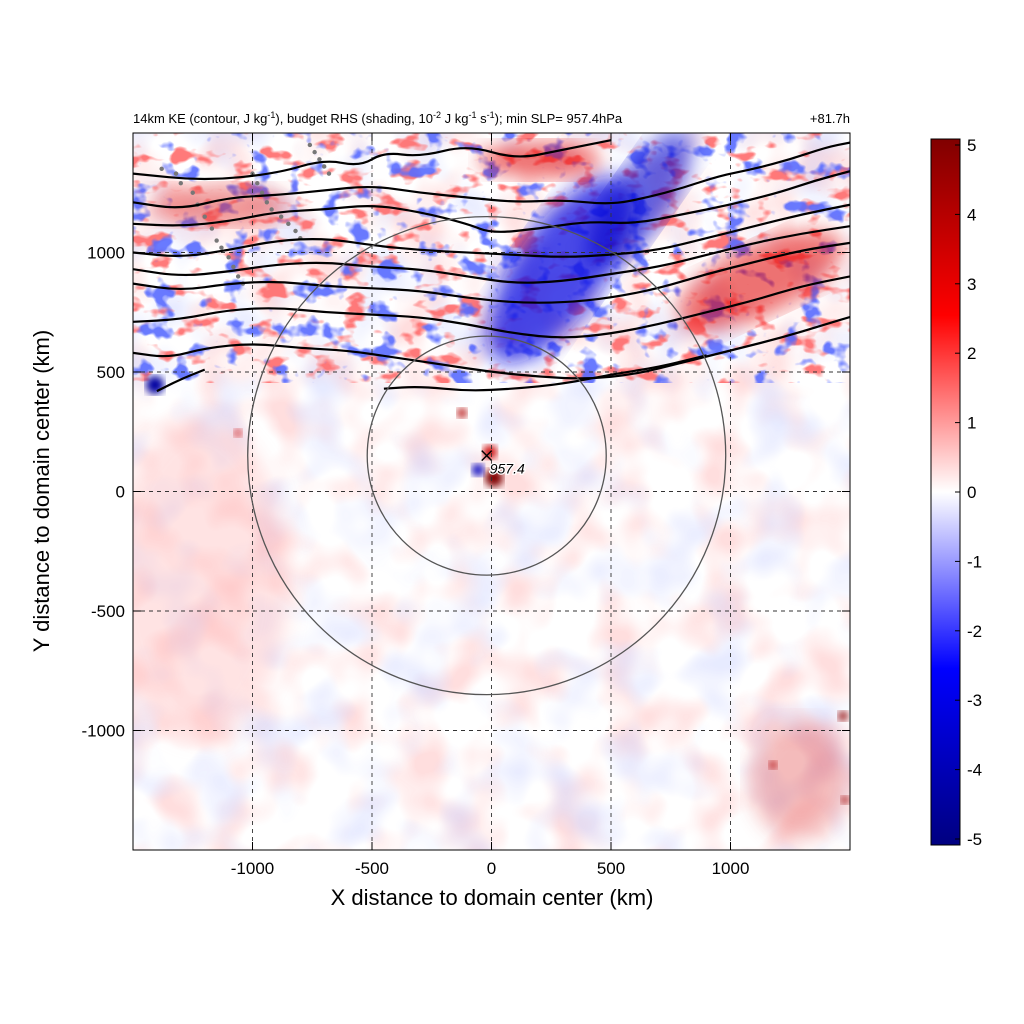  I want to click on forecast-time-label: +81.7h, so click(830, 118).